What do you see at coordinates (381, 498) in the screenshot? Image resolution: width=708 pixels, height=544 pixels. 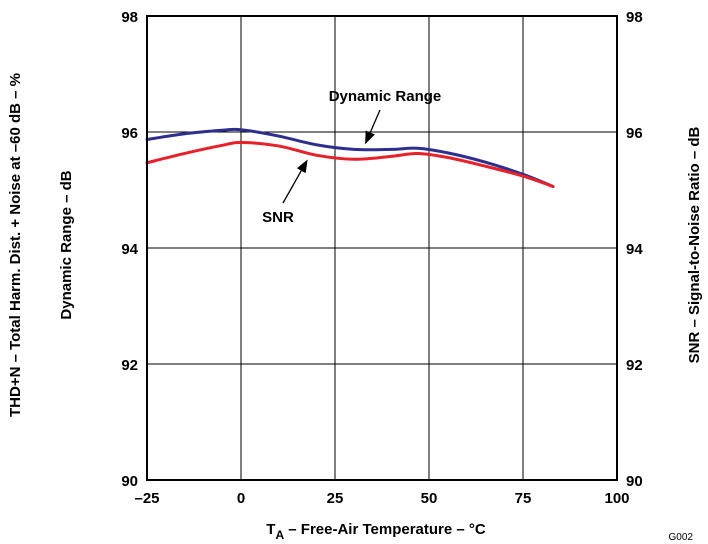 I see `x-tick-labels: –25 0 25 50 75 100` at bounding box center [381, 498].